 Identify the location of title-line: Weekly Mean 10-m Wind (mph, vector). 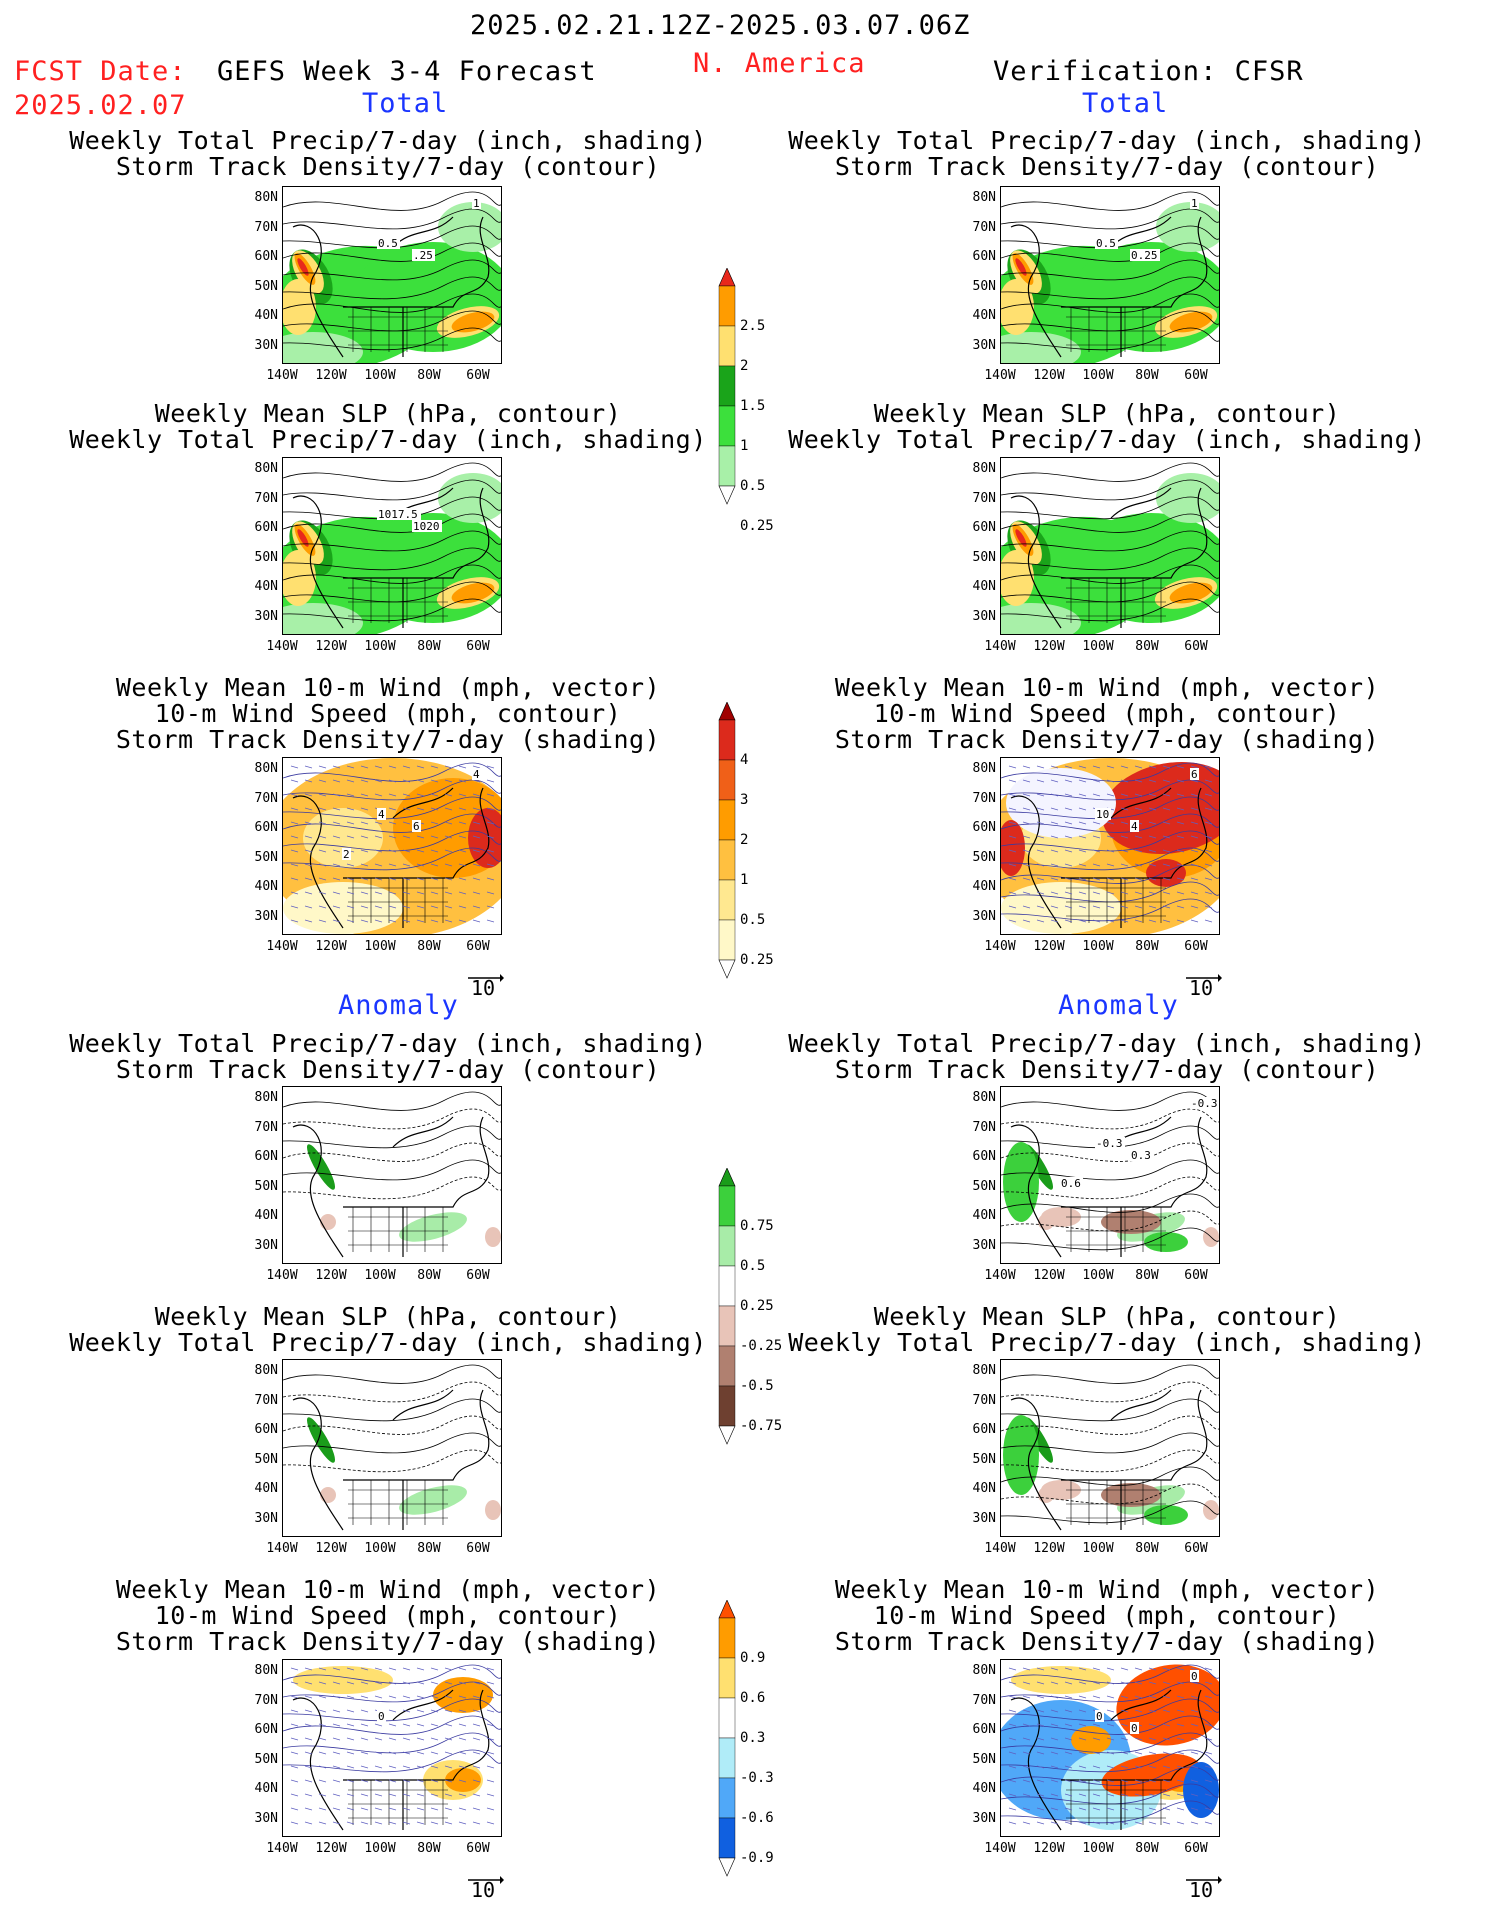
(388, 687).